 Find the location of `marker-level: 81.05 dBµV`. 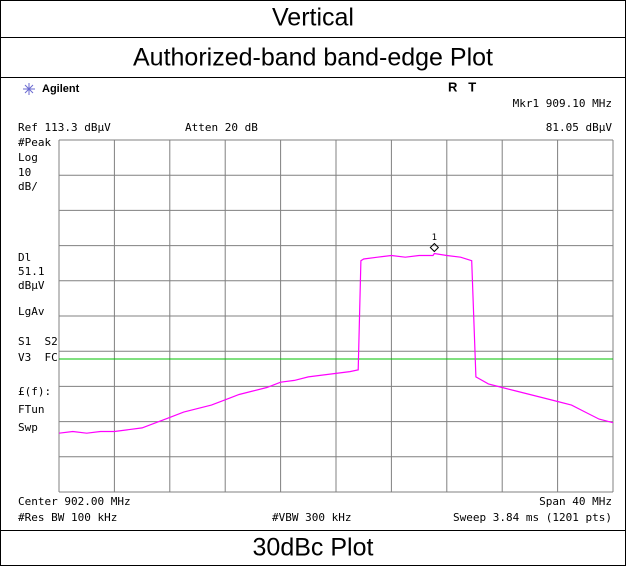

marker-level: 81.05 dBµV is located at coordinates (579, 127).